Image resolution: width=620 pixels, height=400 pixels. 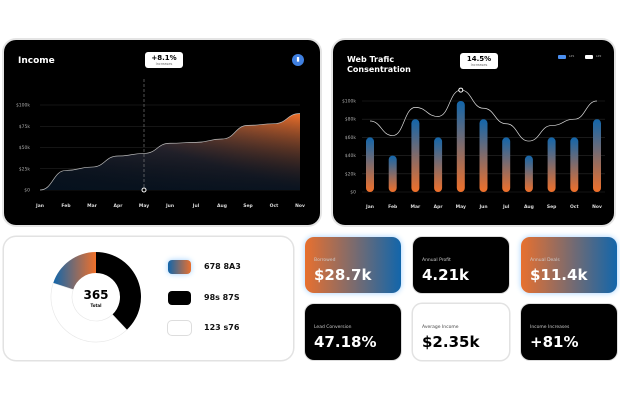 What do you see at coordinates (119, 291) in the screenshot?
I see `donut-slice-black` at bounding box center [119, 291].